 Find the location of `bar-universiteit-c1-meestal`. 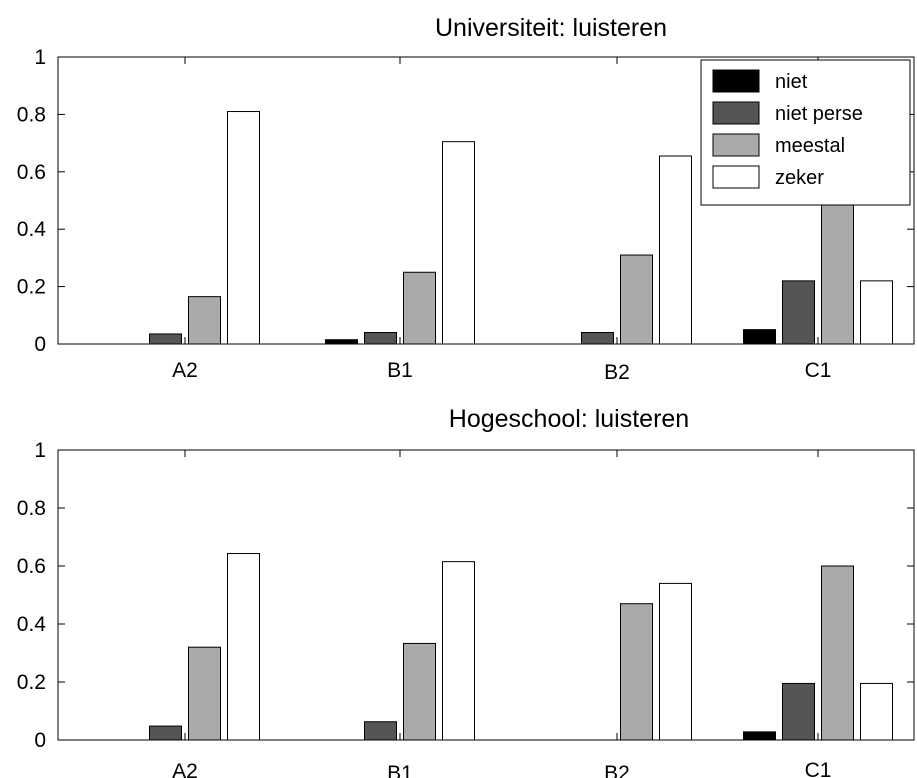

bar-universiteit-c1-meestal is located at coordinates (837, 272).